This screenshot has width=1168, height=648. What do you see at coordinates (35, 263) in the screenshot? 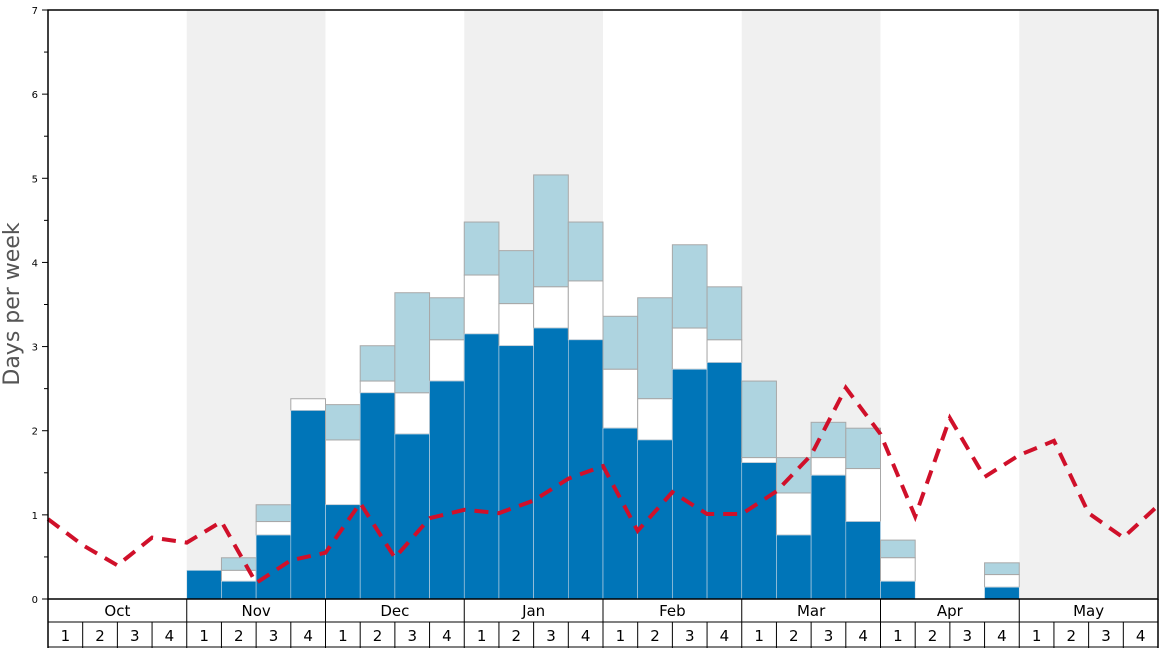
I see `y-tick-label: 4` at bounding box center [35, 263].